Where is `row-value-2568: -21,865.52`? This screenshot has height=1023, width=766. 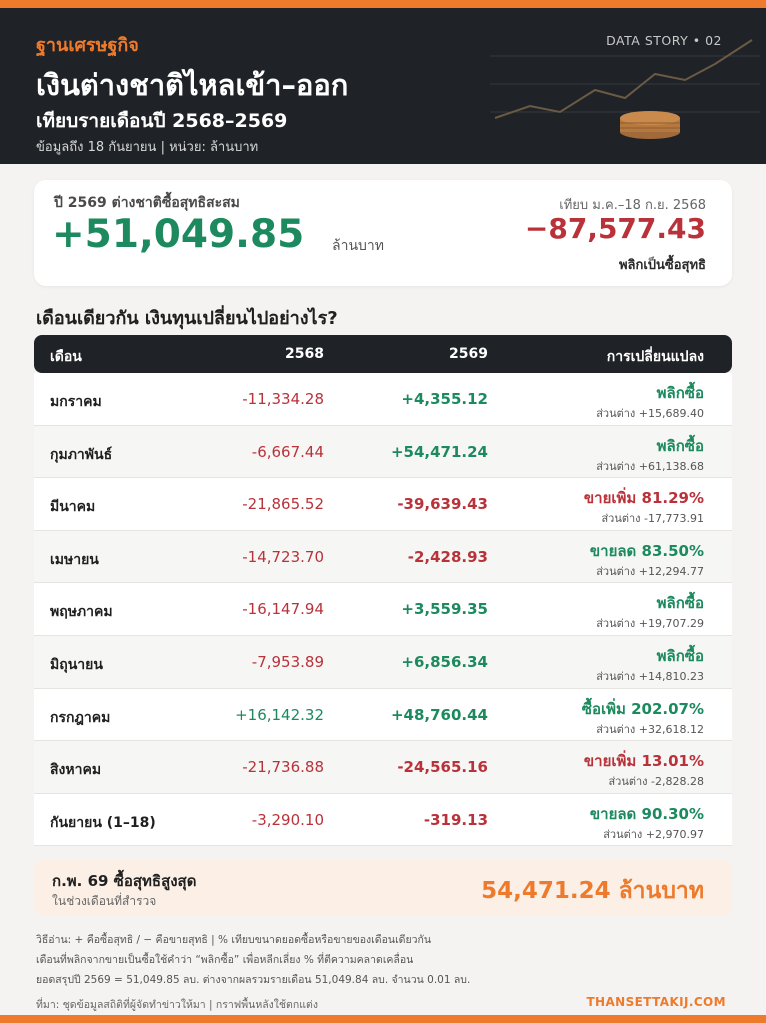 row-value-2568: -21,865.52 is located at coordinates (283, 504).